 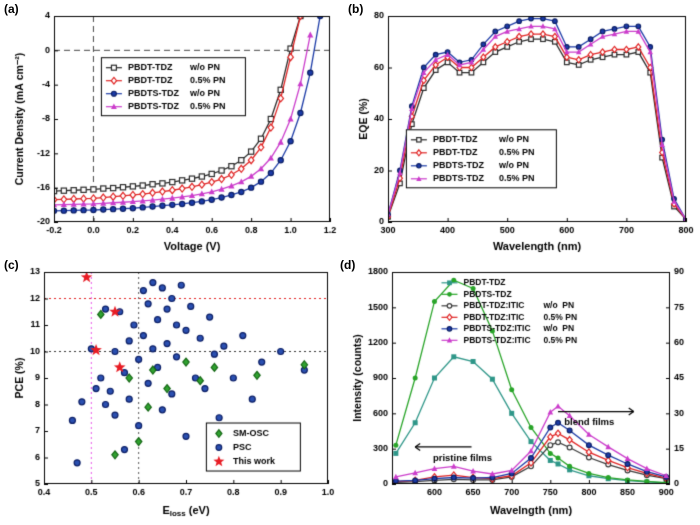 What do you see at coordinates (11, 9) in the screenshot?
I see `panel-a-label: (a)` at bounding box center [11, 9].